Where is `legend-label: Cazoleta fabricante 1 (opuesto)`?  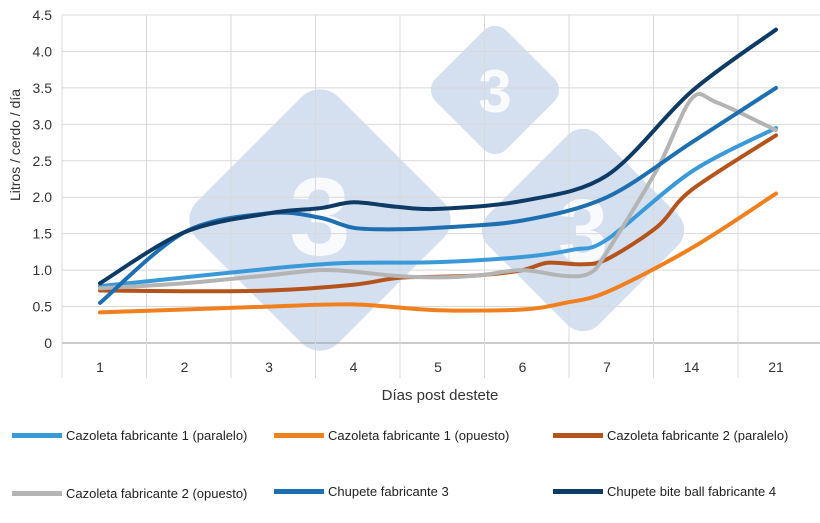
legend-label: Cazoleta fabricante 1 (opuesto) is located at coordinates (419, 435).